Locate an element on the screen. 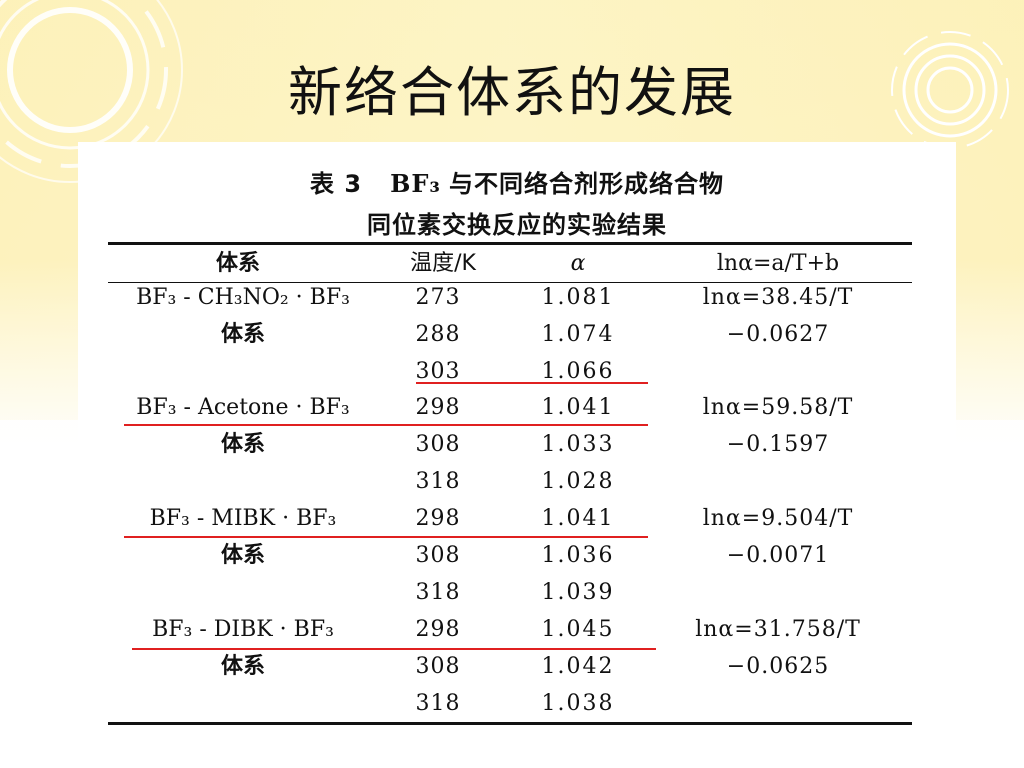 This screenshot has height=768, width=1024. group-2-temp-1: 298 is located at coordinates (438, 407).